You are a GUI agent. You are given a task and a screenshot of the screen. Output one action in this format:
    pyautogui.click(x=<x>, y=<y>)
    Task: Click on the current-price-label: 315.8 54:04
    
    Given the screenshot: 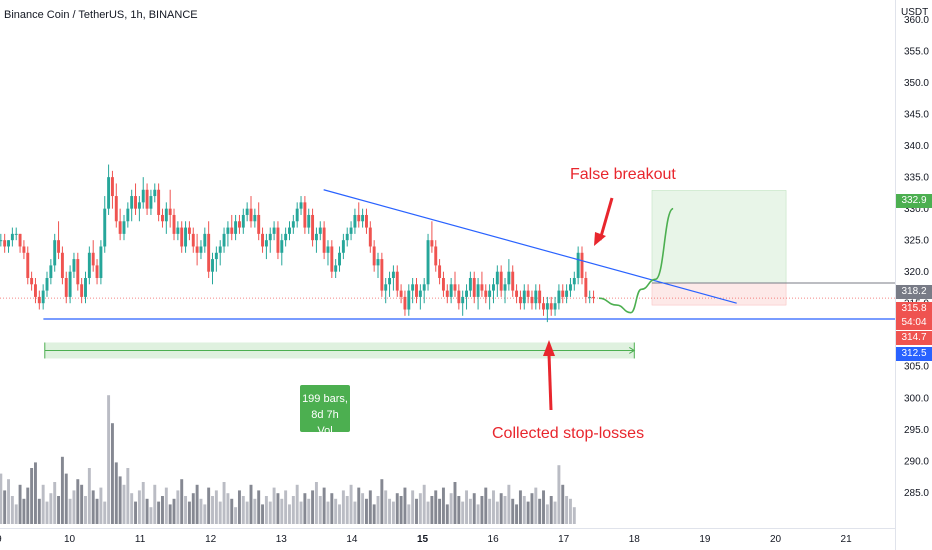 What is the action you would take?
    pyautogui.click(x=914, y=316)
    